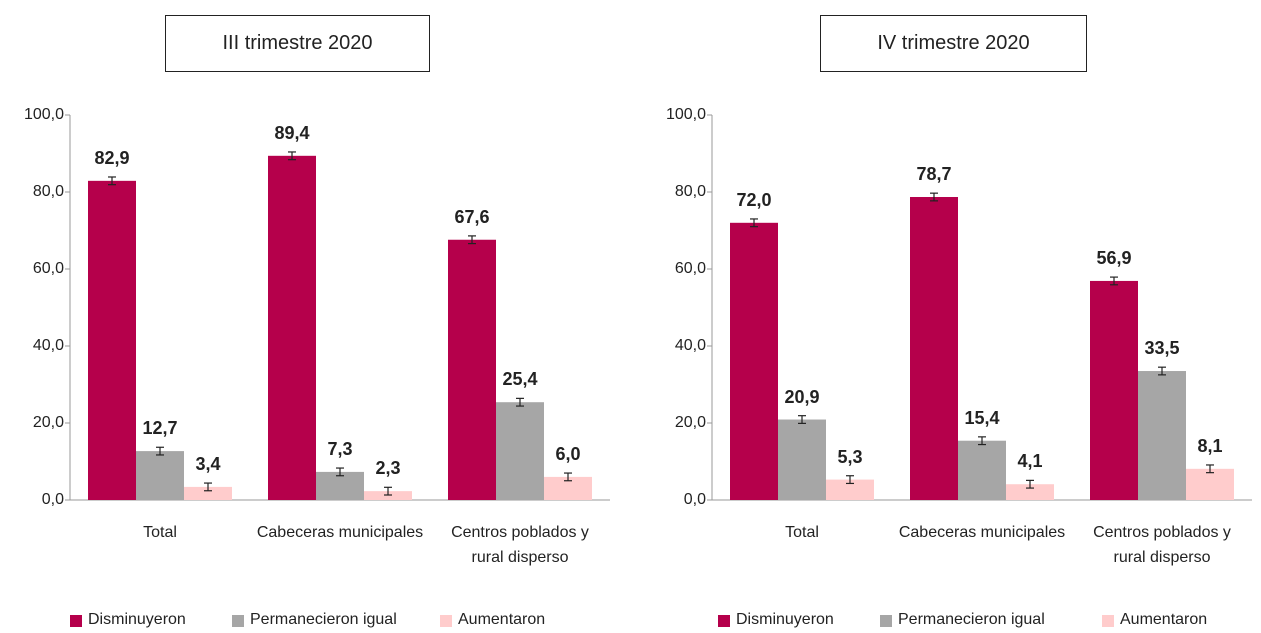  I want to click on value-label: 33,5, so click(1162, 348).